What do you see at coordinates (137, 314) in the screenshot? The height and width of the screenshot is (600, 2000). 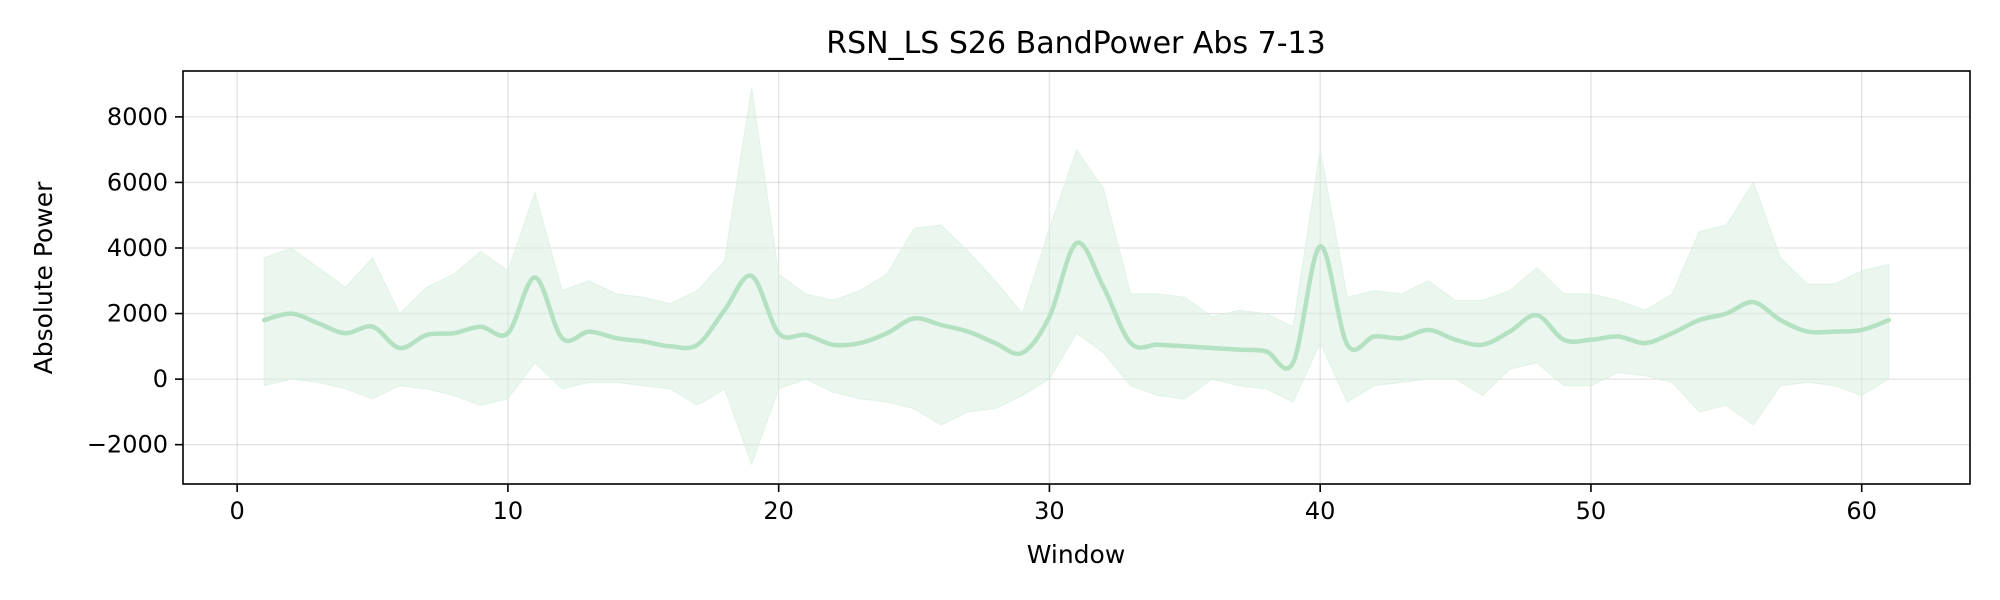 I see `y-tick-label: 2000` at bounding box center [137, 314].